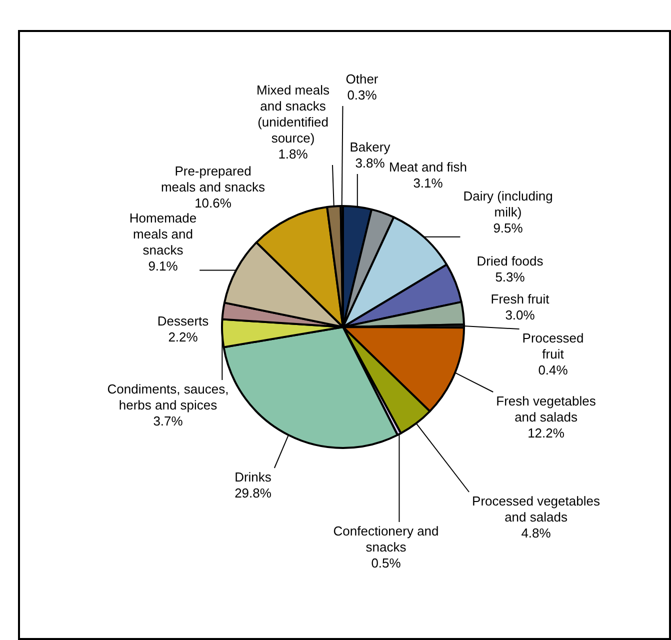 The width and height of the screenshot is (671, 640). What do you see at coordinates (253, 477) in the screenshot?
I see `slice-label: Drinks` at bounding box center [253, 477].